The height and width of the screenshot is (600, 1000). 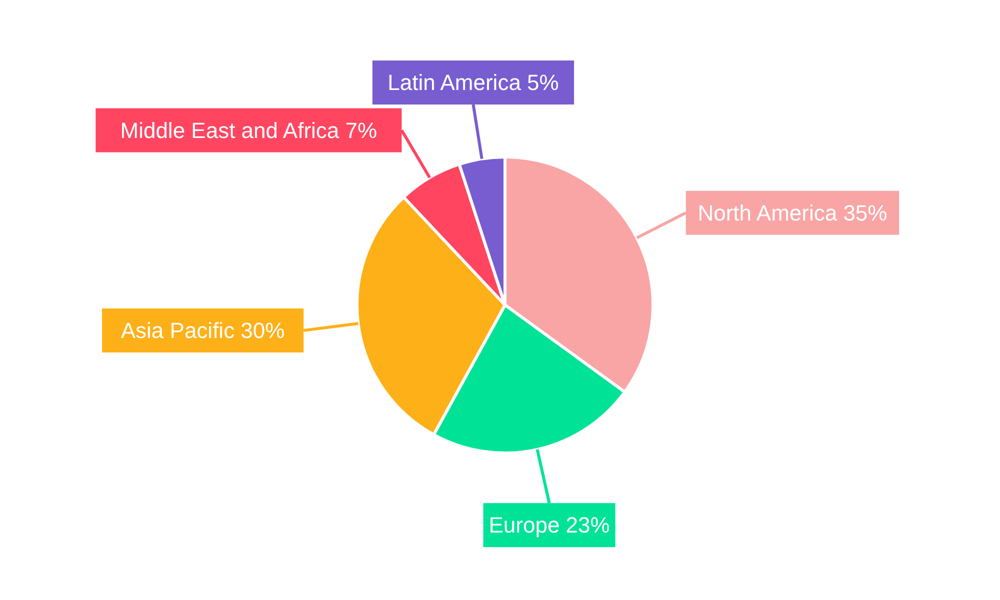 What do you see at coordinates (202, 330) in the screenshot?
I see `slice-label: Asia Pacific 30%` at bounding box center [202, 330].